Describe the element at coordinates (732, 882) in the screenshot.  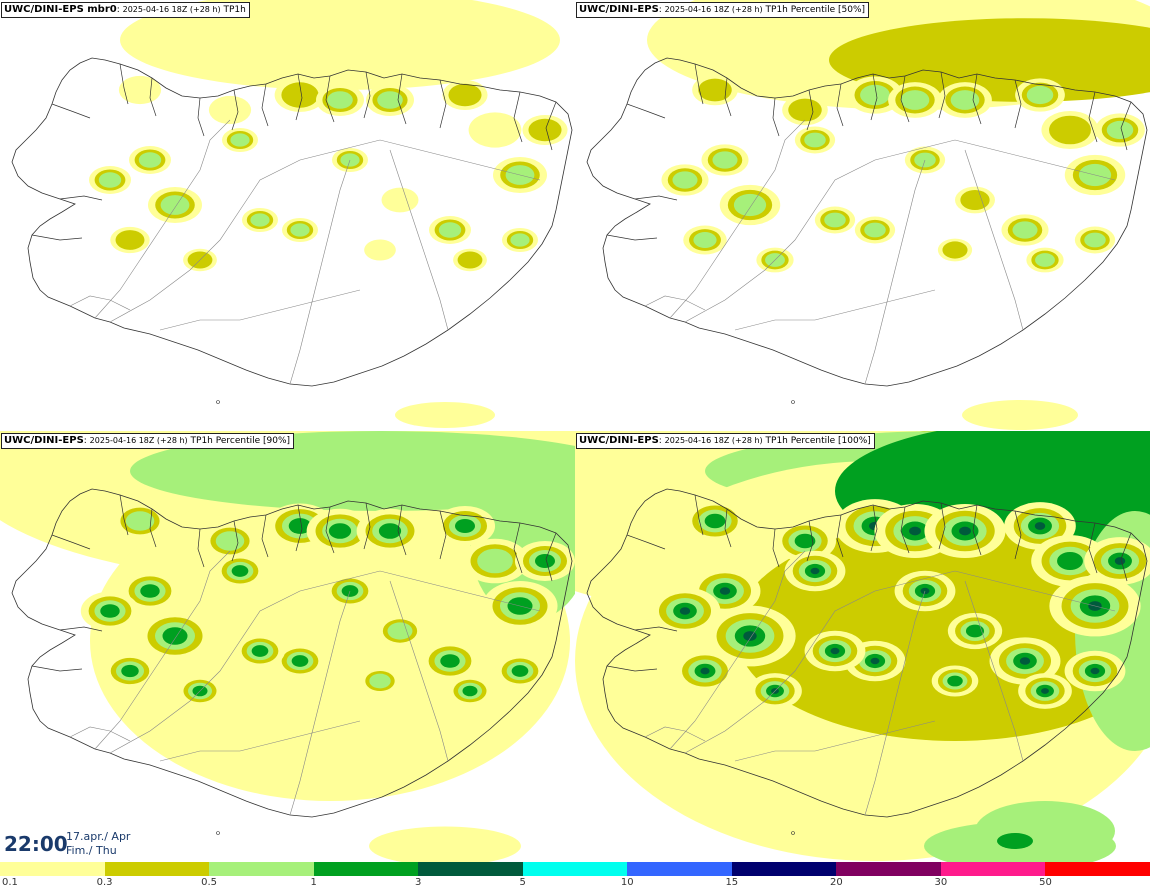
I see `legend-tick-label: 15` at that location.